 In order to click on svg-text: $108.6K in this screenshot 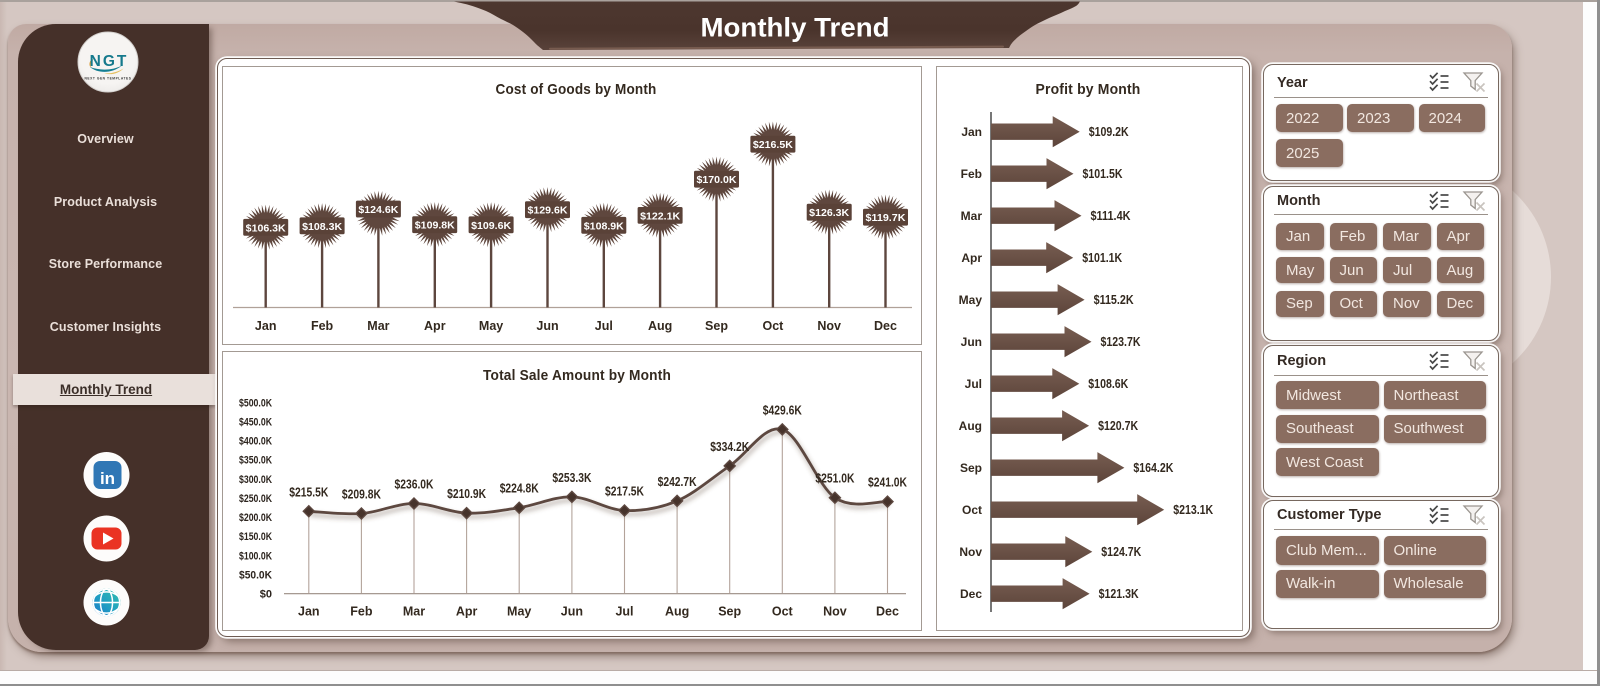, I will do `click(1108, 384)`.